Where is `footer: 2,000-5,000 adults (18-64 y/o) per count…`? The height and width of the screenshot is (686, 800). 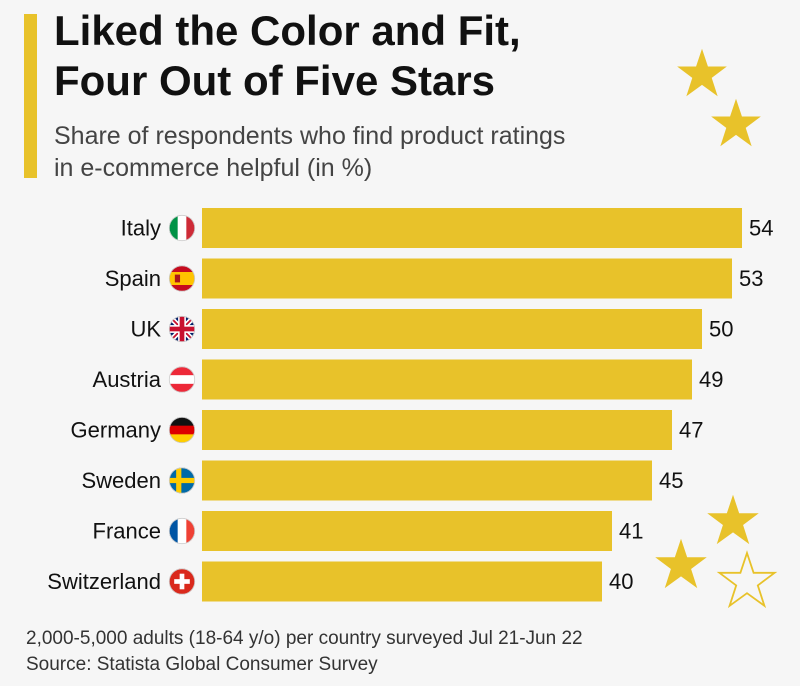
footer: 2,000-5,000 adults (18-64 y/o) per count… is located at coordinates (304, 652).